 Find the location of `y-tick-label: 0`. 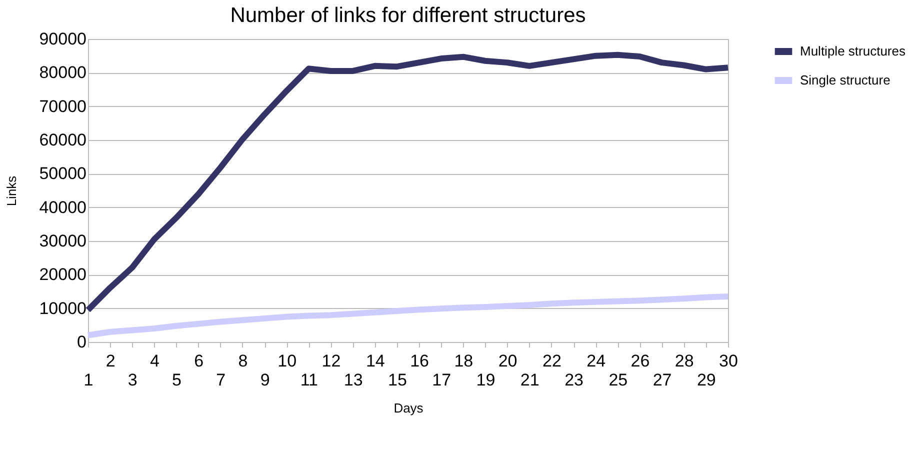

y-tick-label: 0 is located at coordinates (81, 342).